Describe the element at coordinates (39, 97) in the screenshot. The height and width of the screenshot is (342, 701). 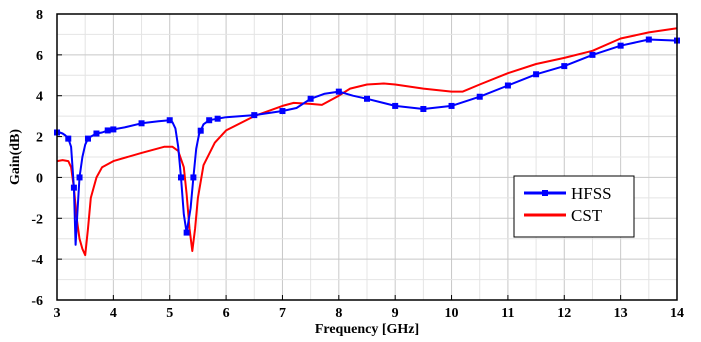
I see `y-tick-label: 4` at that location.